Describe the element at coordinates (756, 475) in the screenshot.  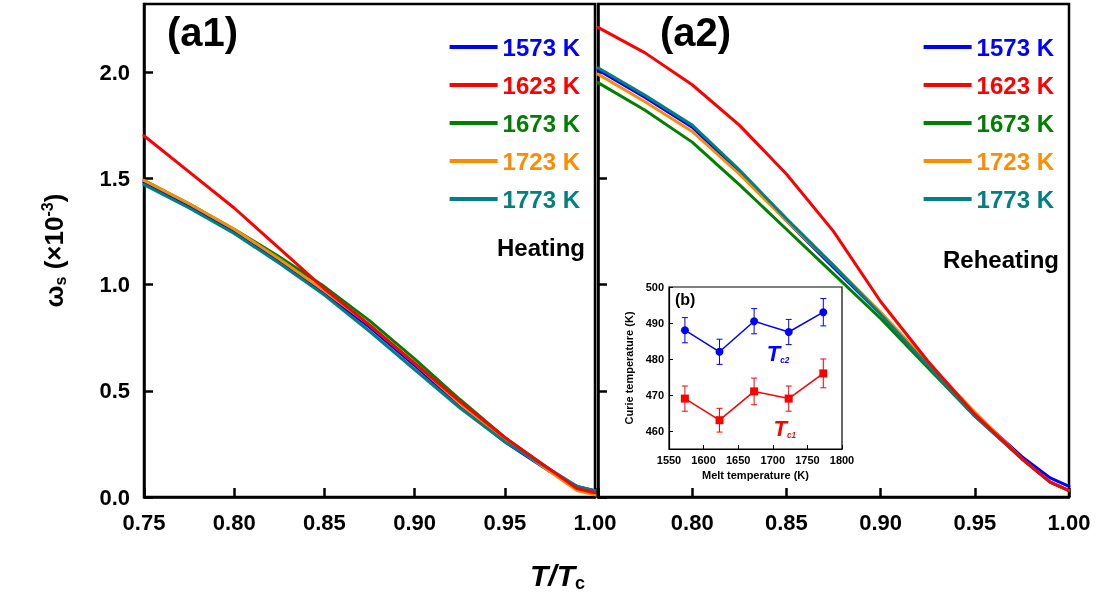
I see `x-axis-title: Melt temperature (K)` at that location.